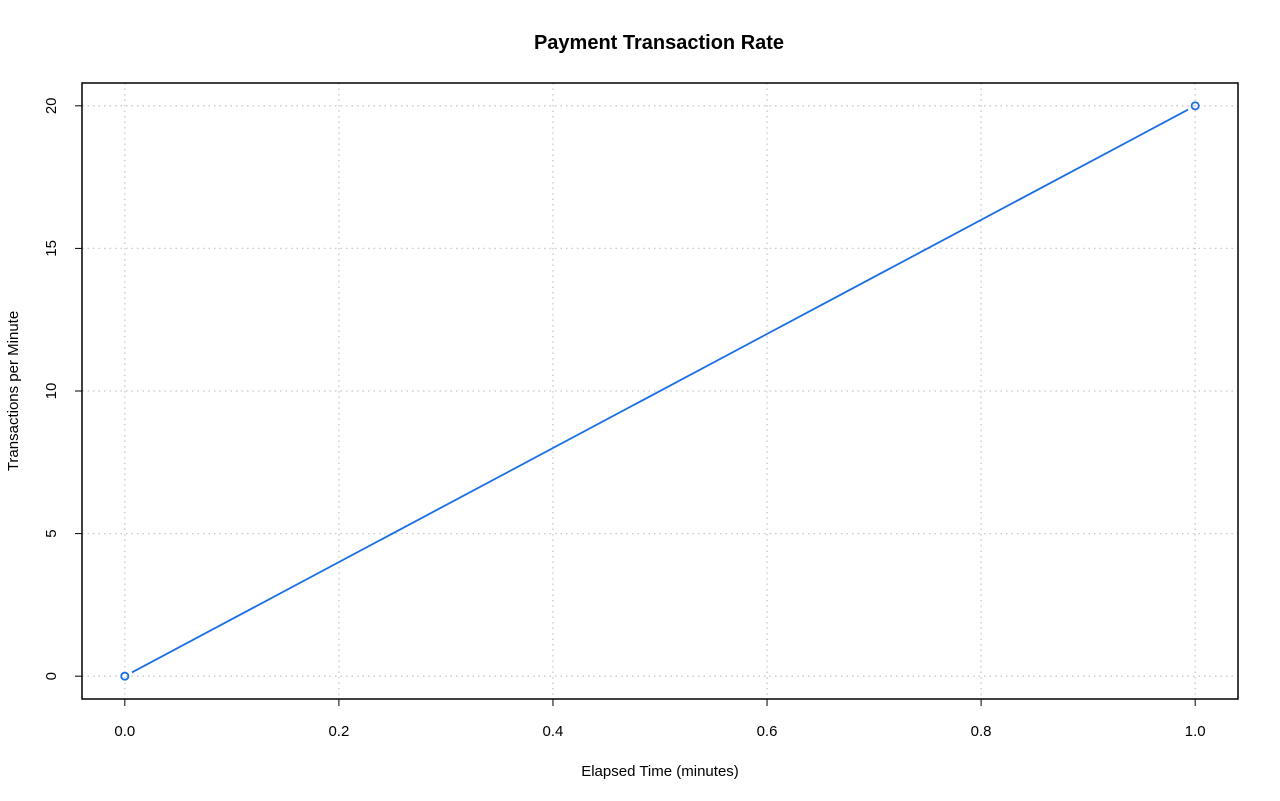  What do you see at coordinates (659, 43) in the screenshot?
I see `chart-title: Payment Transaction Rate` at bounding box center [659, 43].